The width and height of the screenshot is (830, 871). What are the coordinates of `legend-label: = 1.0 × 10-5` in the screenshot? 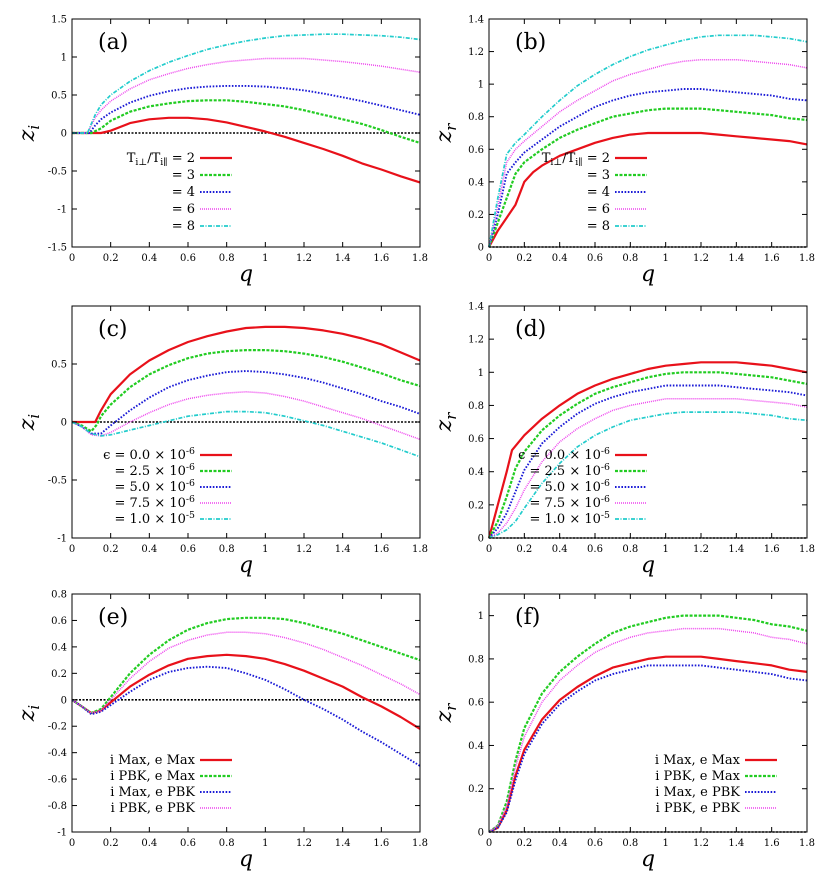 It's located at (569, 518).